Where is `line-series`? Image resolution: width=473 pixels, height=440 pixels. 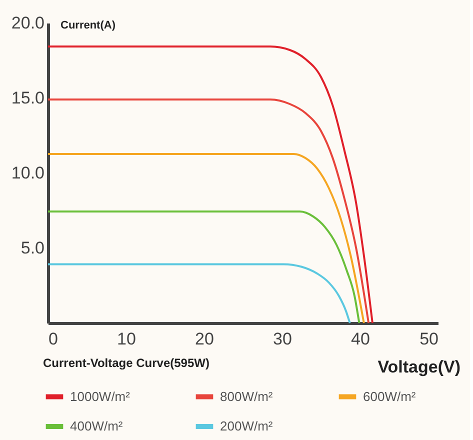
line-series is located at coordinates (199, 293).